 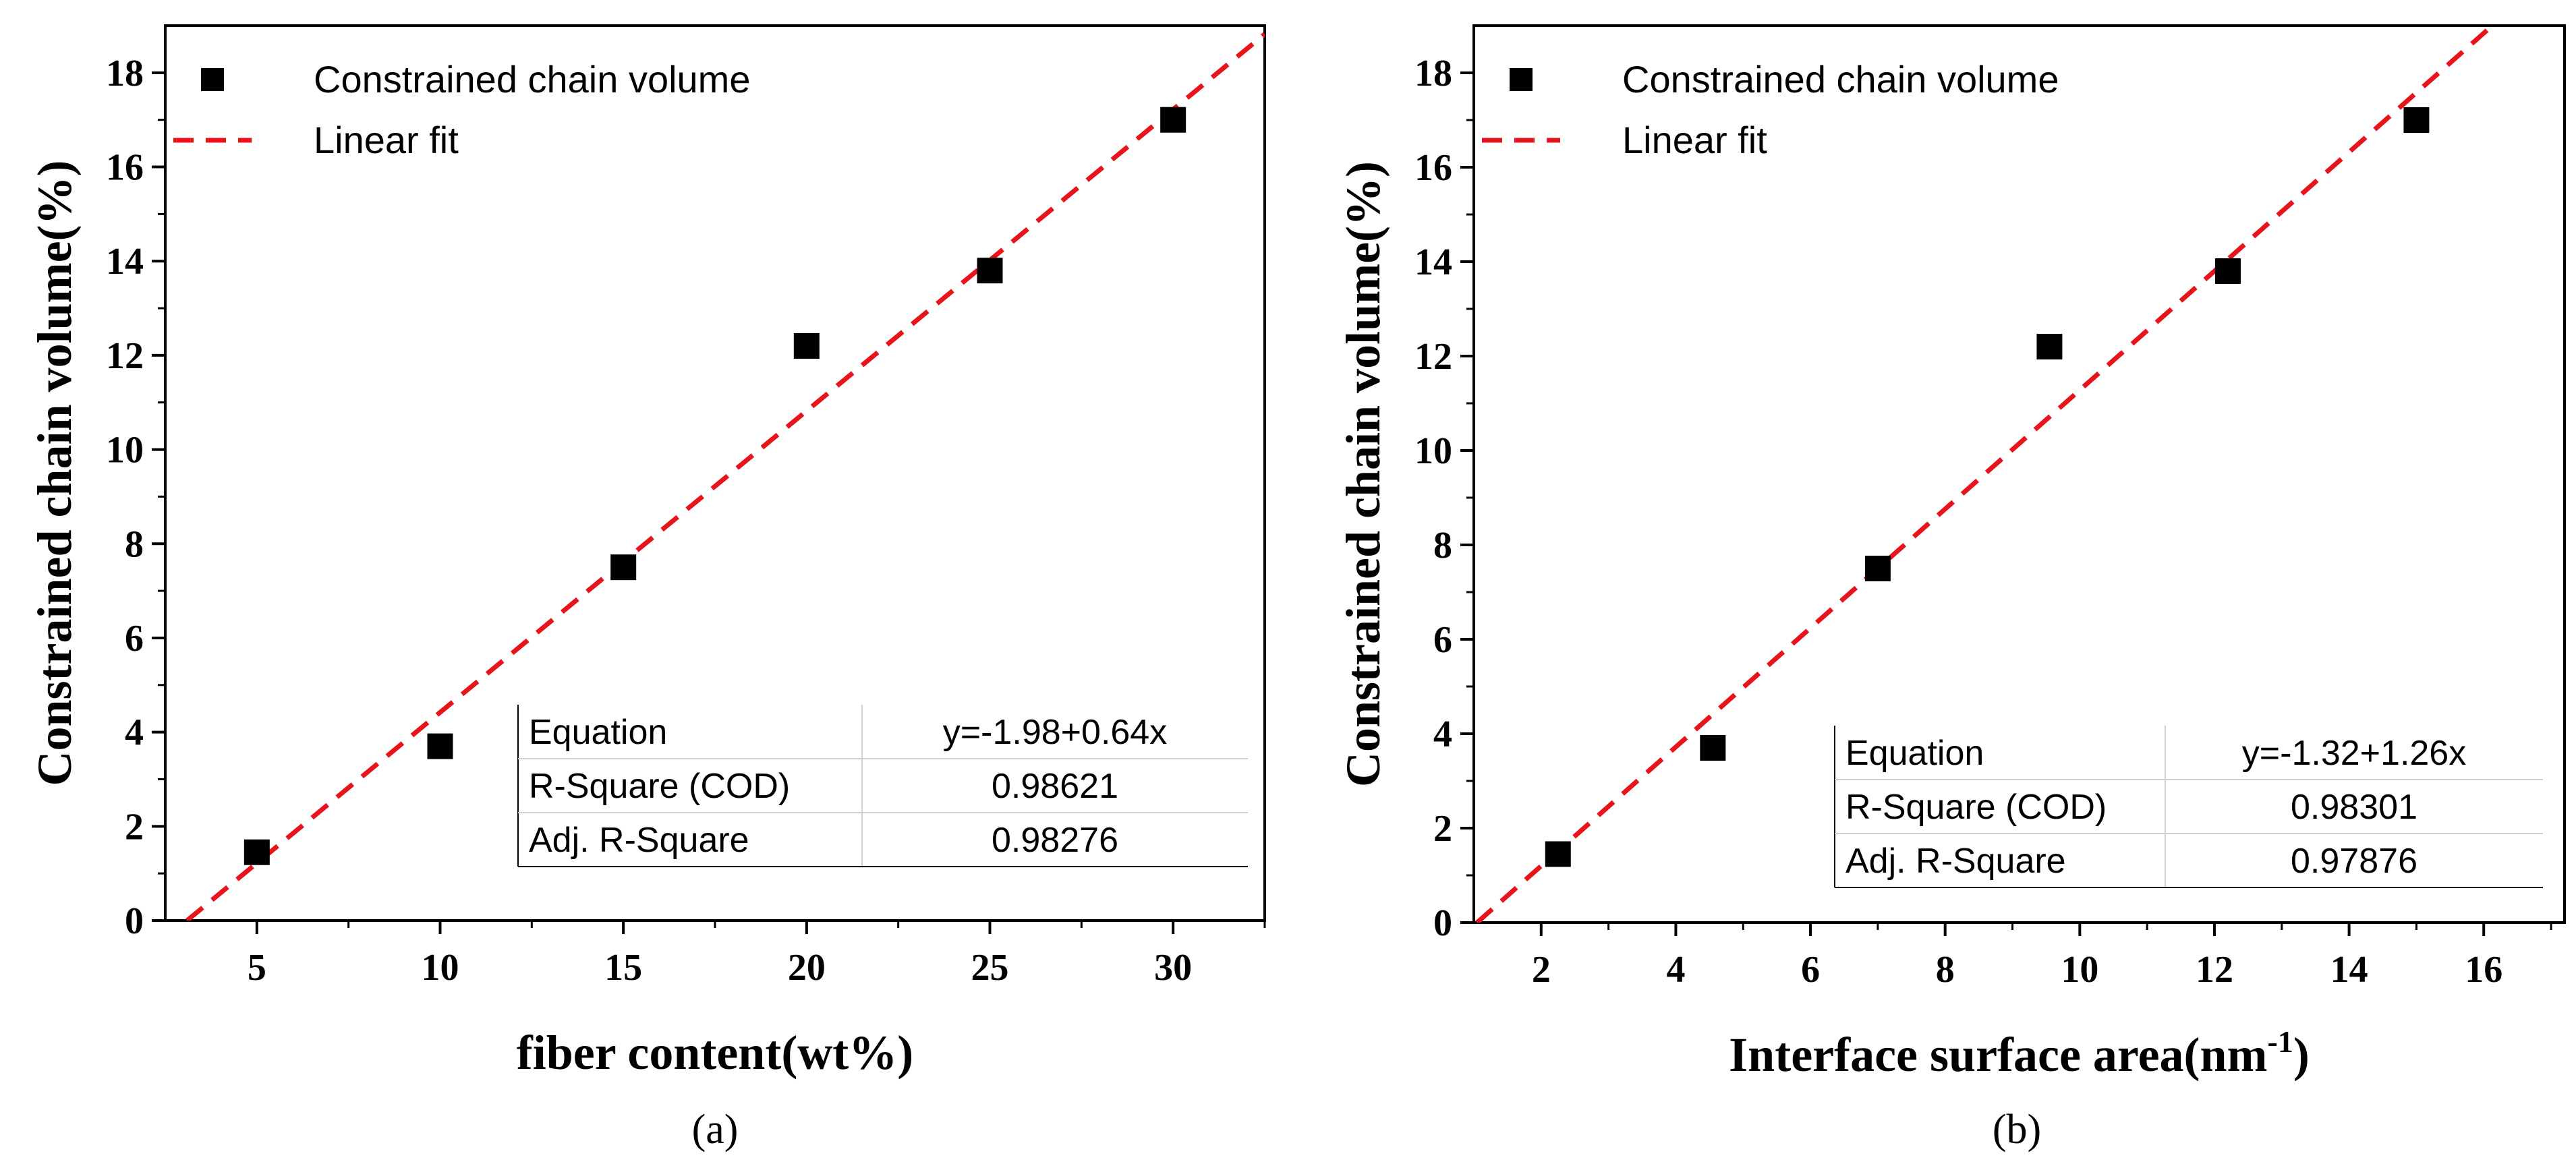 What do you see at coordinates (1541, 970) in the screenshot?
I see `x-tick-label: 2` at bounding box center [1541, 970].